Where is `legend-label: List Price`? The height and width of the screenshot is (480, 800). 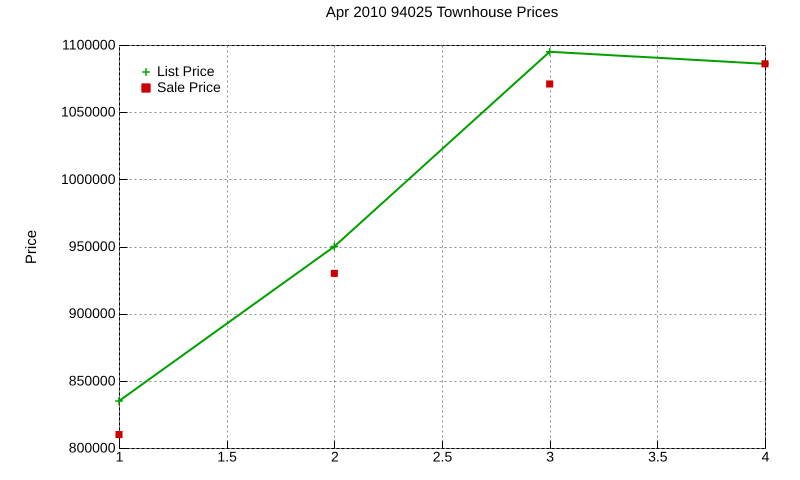 legend-label: List Price is located at coordinates (186, 71).